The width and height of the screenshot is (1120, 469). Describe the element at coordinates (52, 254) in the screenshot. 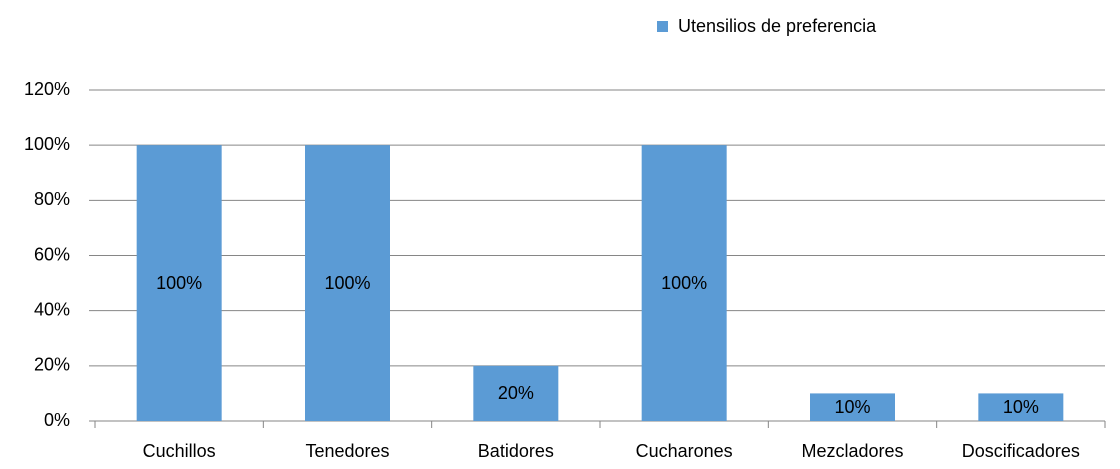

I see `y-tick-label: 60%` at that location.